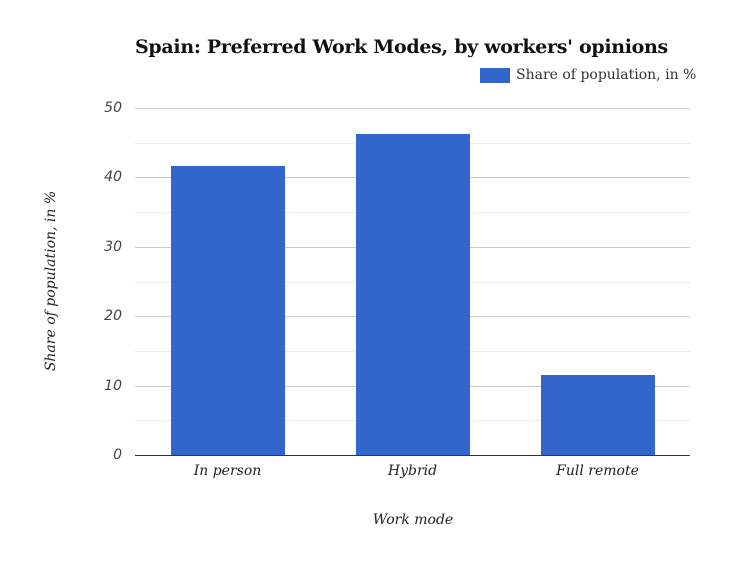 This screenshot has width=750, height=563. I want to click on x-tick-label: Full remote, so click(597, 471).